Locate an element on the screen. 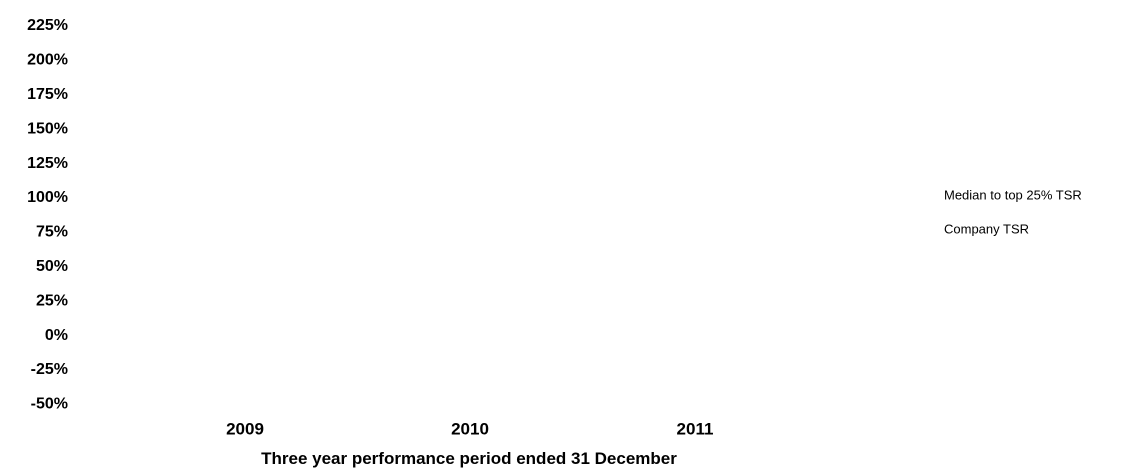 The image size is (1135, 469). x-axis: 2009 2010 2011 is located at coordinates (469, 428).